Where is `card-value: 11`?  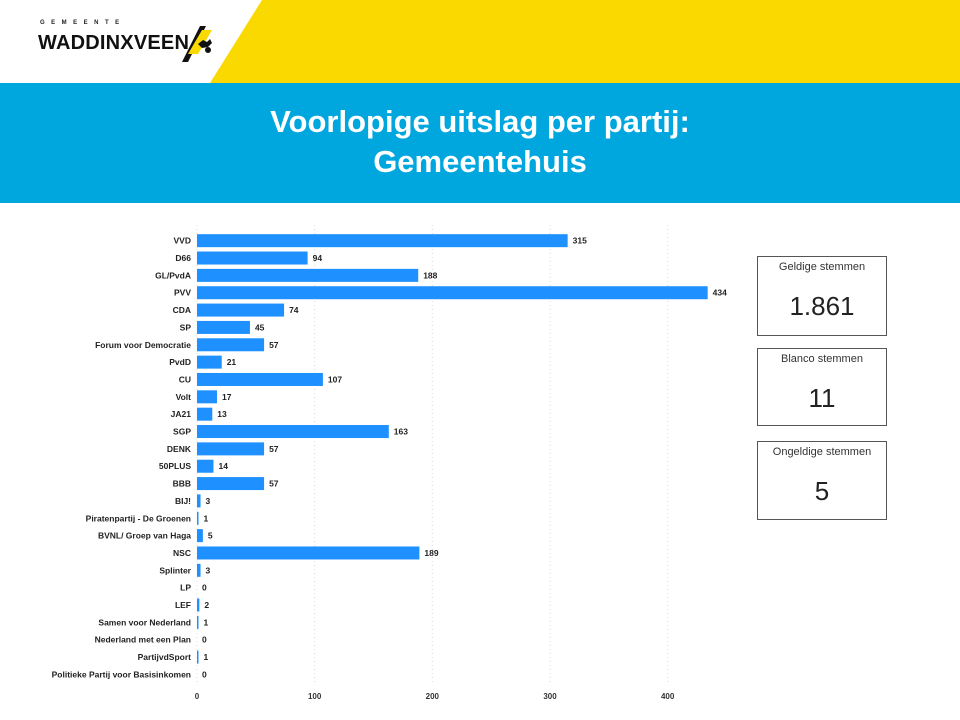 card-value: 11 is located at coordinates (822, 398).